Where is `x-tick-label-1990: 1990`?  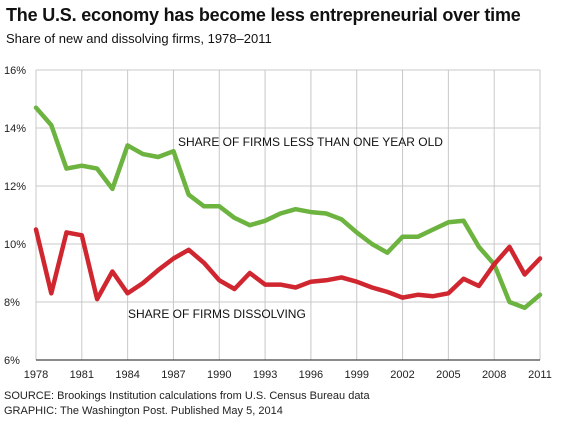 x-tick-label-1990: 1990 is located at coordinates (219, 375).